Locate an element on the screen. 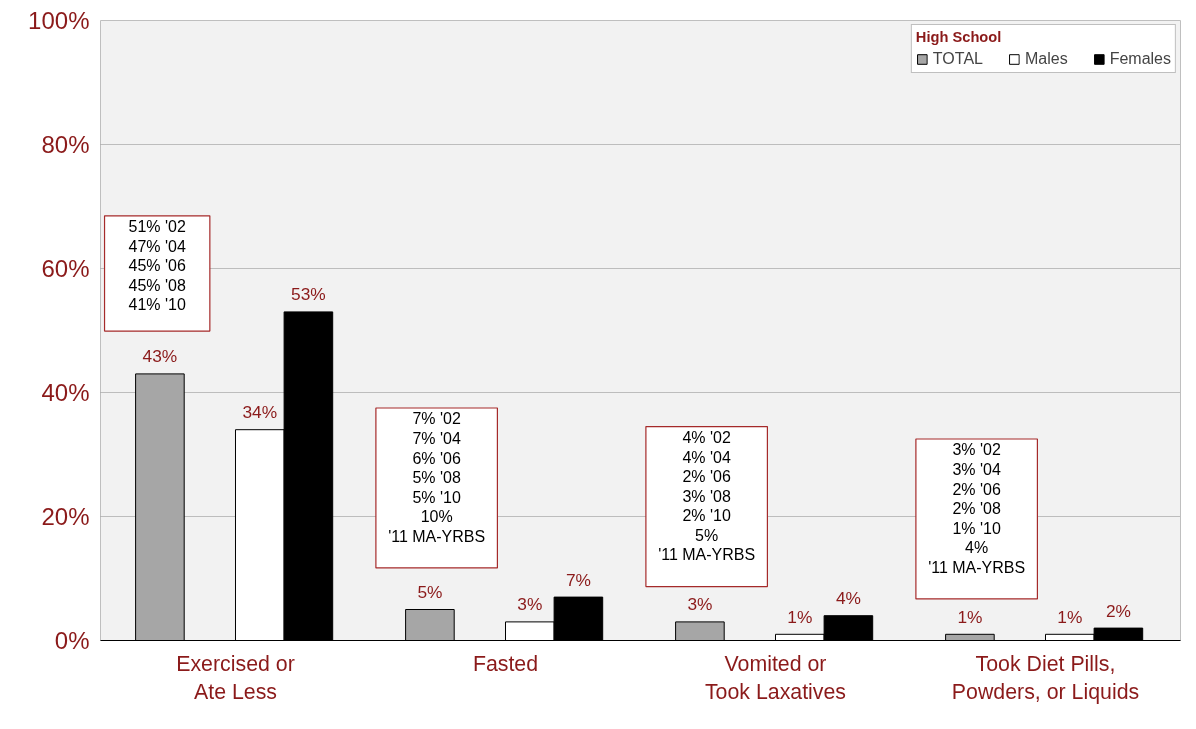  data-label: 53% is located at coordinates (308, 294).